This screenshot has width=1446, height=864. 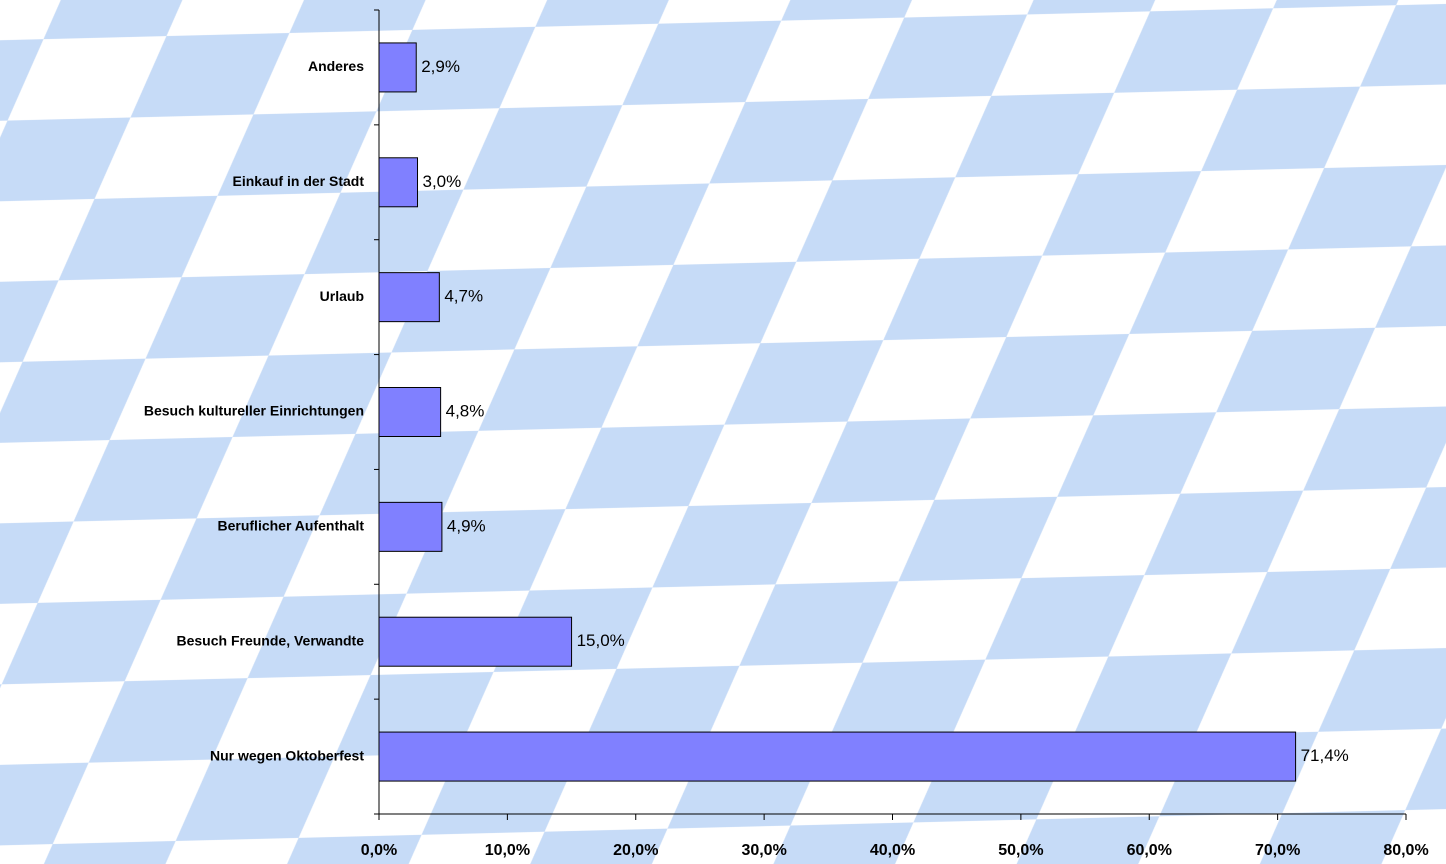 What do you see at coordinates (287, 755) in the screenshot?
I see `y-tick-label: Nur wegen Oktoberfest` at bounding box center [287, 755].